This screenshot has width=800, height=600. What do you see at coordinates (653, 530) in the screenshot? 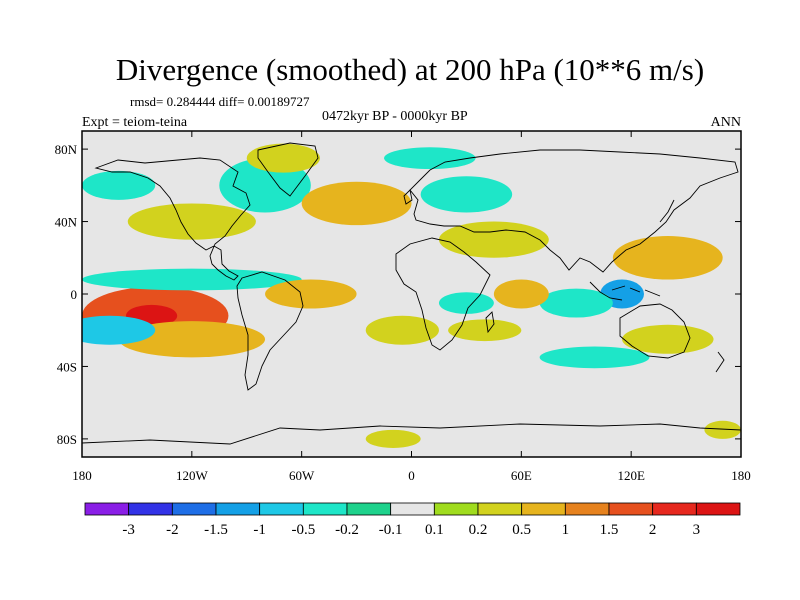
I see `colorbar-label-12: 2` at bounding box center [653, 530].